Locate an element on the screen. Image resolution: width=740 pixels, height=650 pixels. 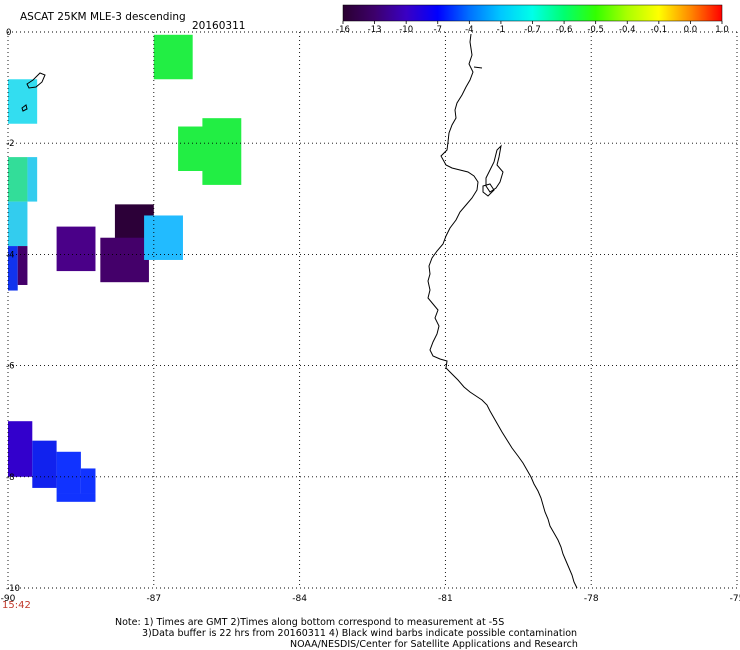
colorbar-label: -1 is located at coordinates (501, 30).